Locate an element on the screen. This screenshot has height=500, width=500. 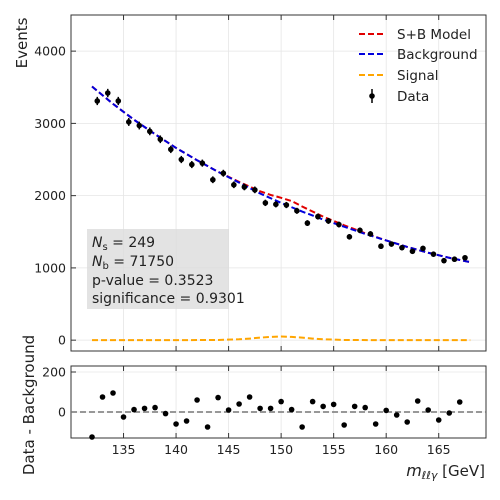
x-axis-label-unit: [GeV] is located at coordinates (461, 471).